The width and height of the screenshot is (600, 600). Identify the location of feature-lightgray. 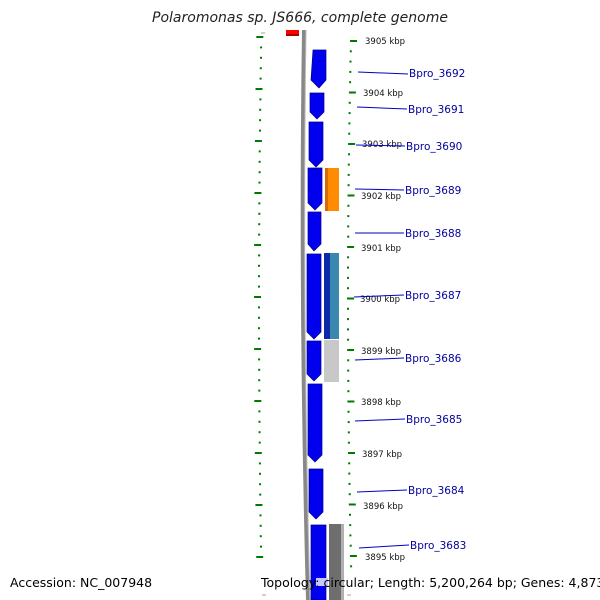
(331, 361).